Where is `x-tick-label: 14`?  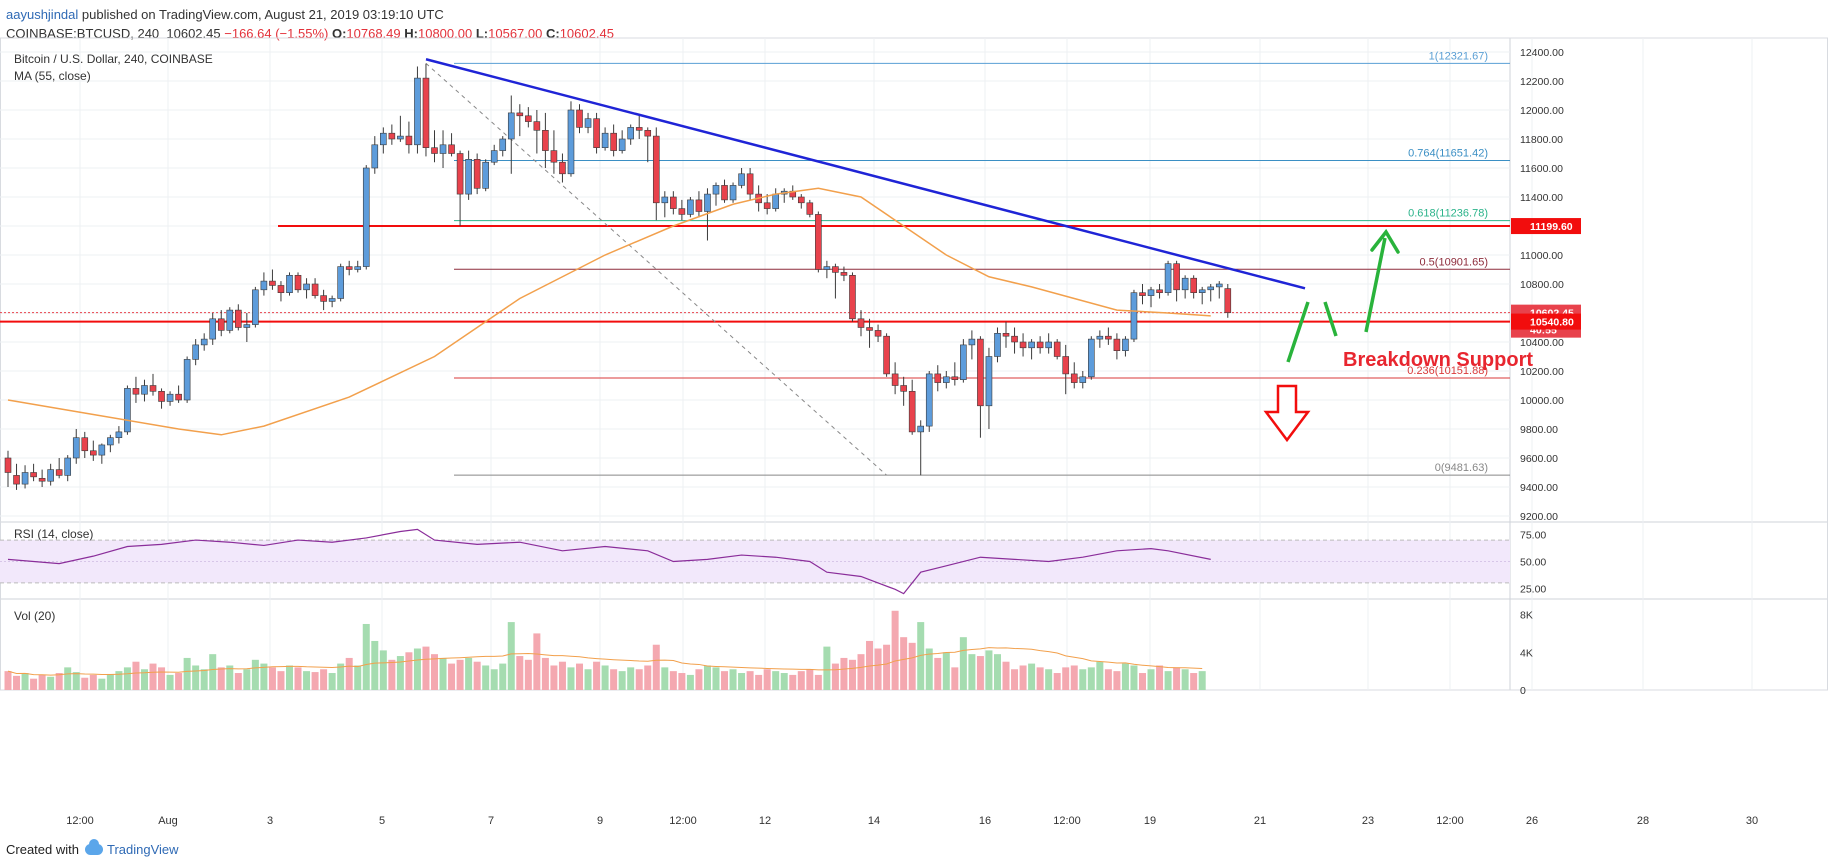 x-tick-label: 14 is located at coordinates (874, 821).